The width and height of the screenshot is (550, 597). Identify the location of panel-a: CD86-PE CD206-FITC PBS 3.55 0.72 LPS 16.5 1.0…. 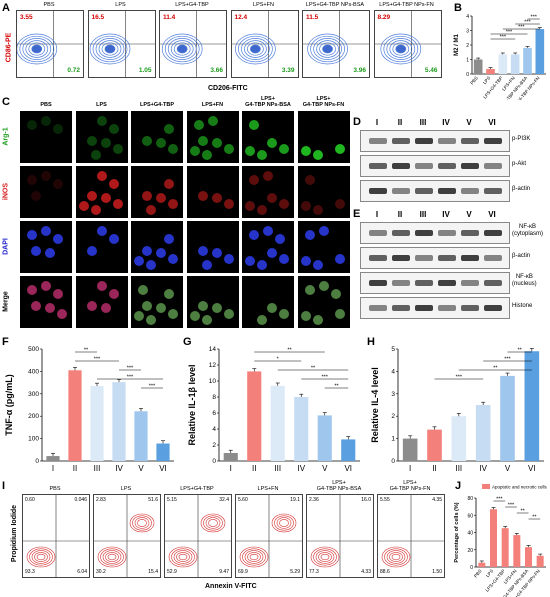
(225, 47).